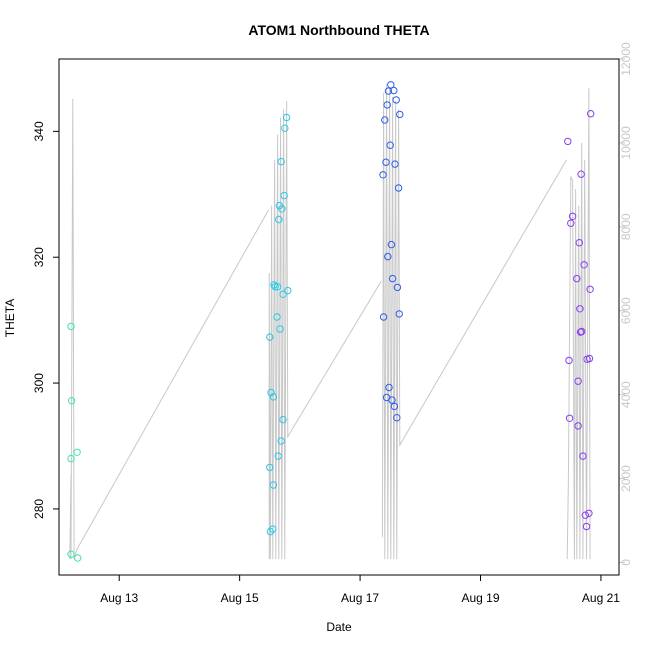 This screenshot has height=650, width=650. Describe the element at coordinates (39, 257) in the screenshot. I see `y-tick-label-3: 320` at that location.